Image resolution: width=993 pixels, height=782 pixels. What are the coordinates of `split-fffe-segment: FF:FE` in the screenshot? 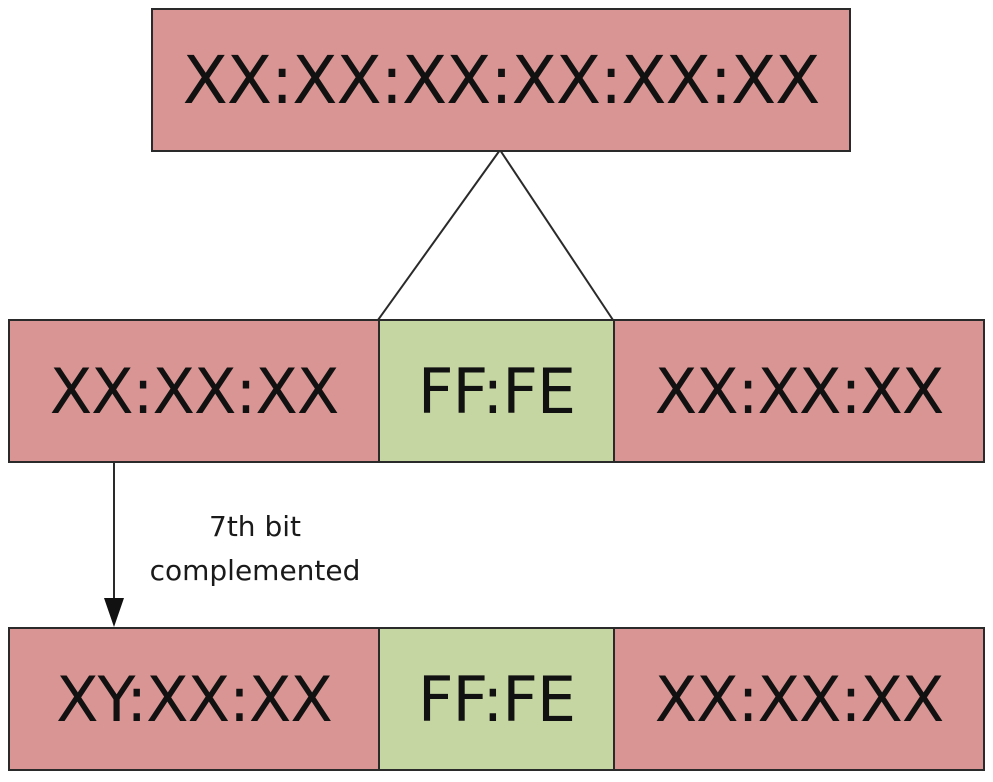 It's located at (496, 391).